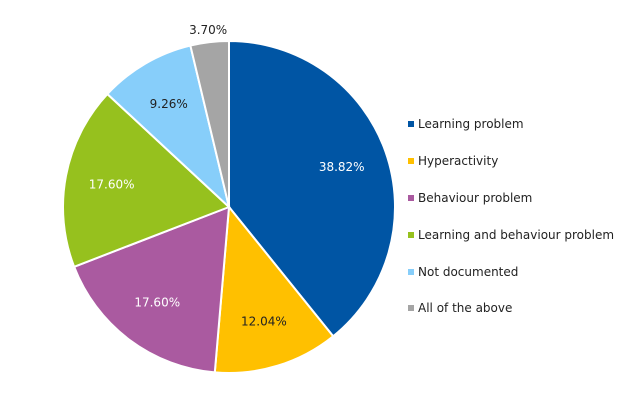  I want to click on legend-label: Not documented, so click(468, 271).